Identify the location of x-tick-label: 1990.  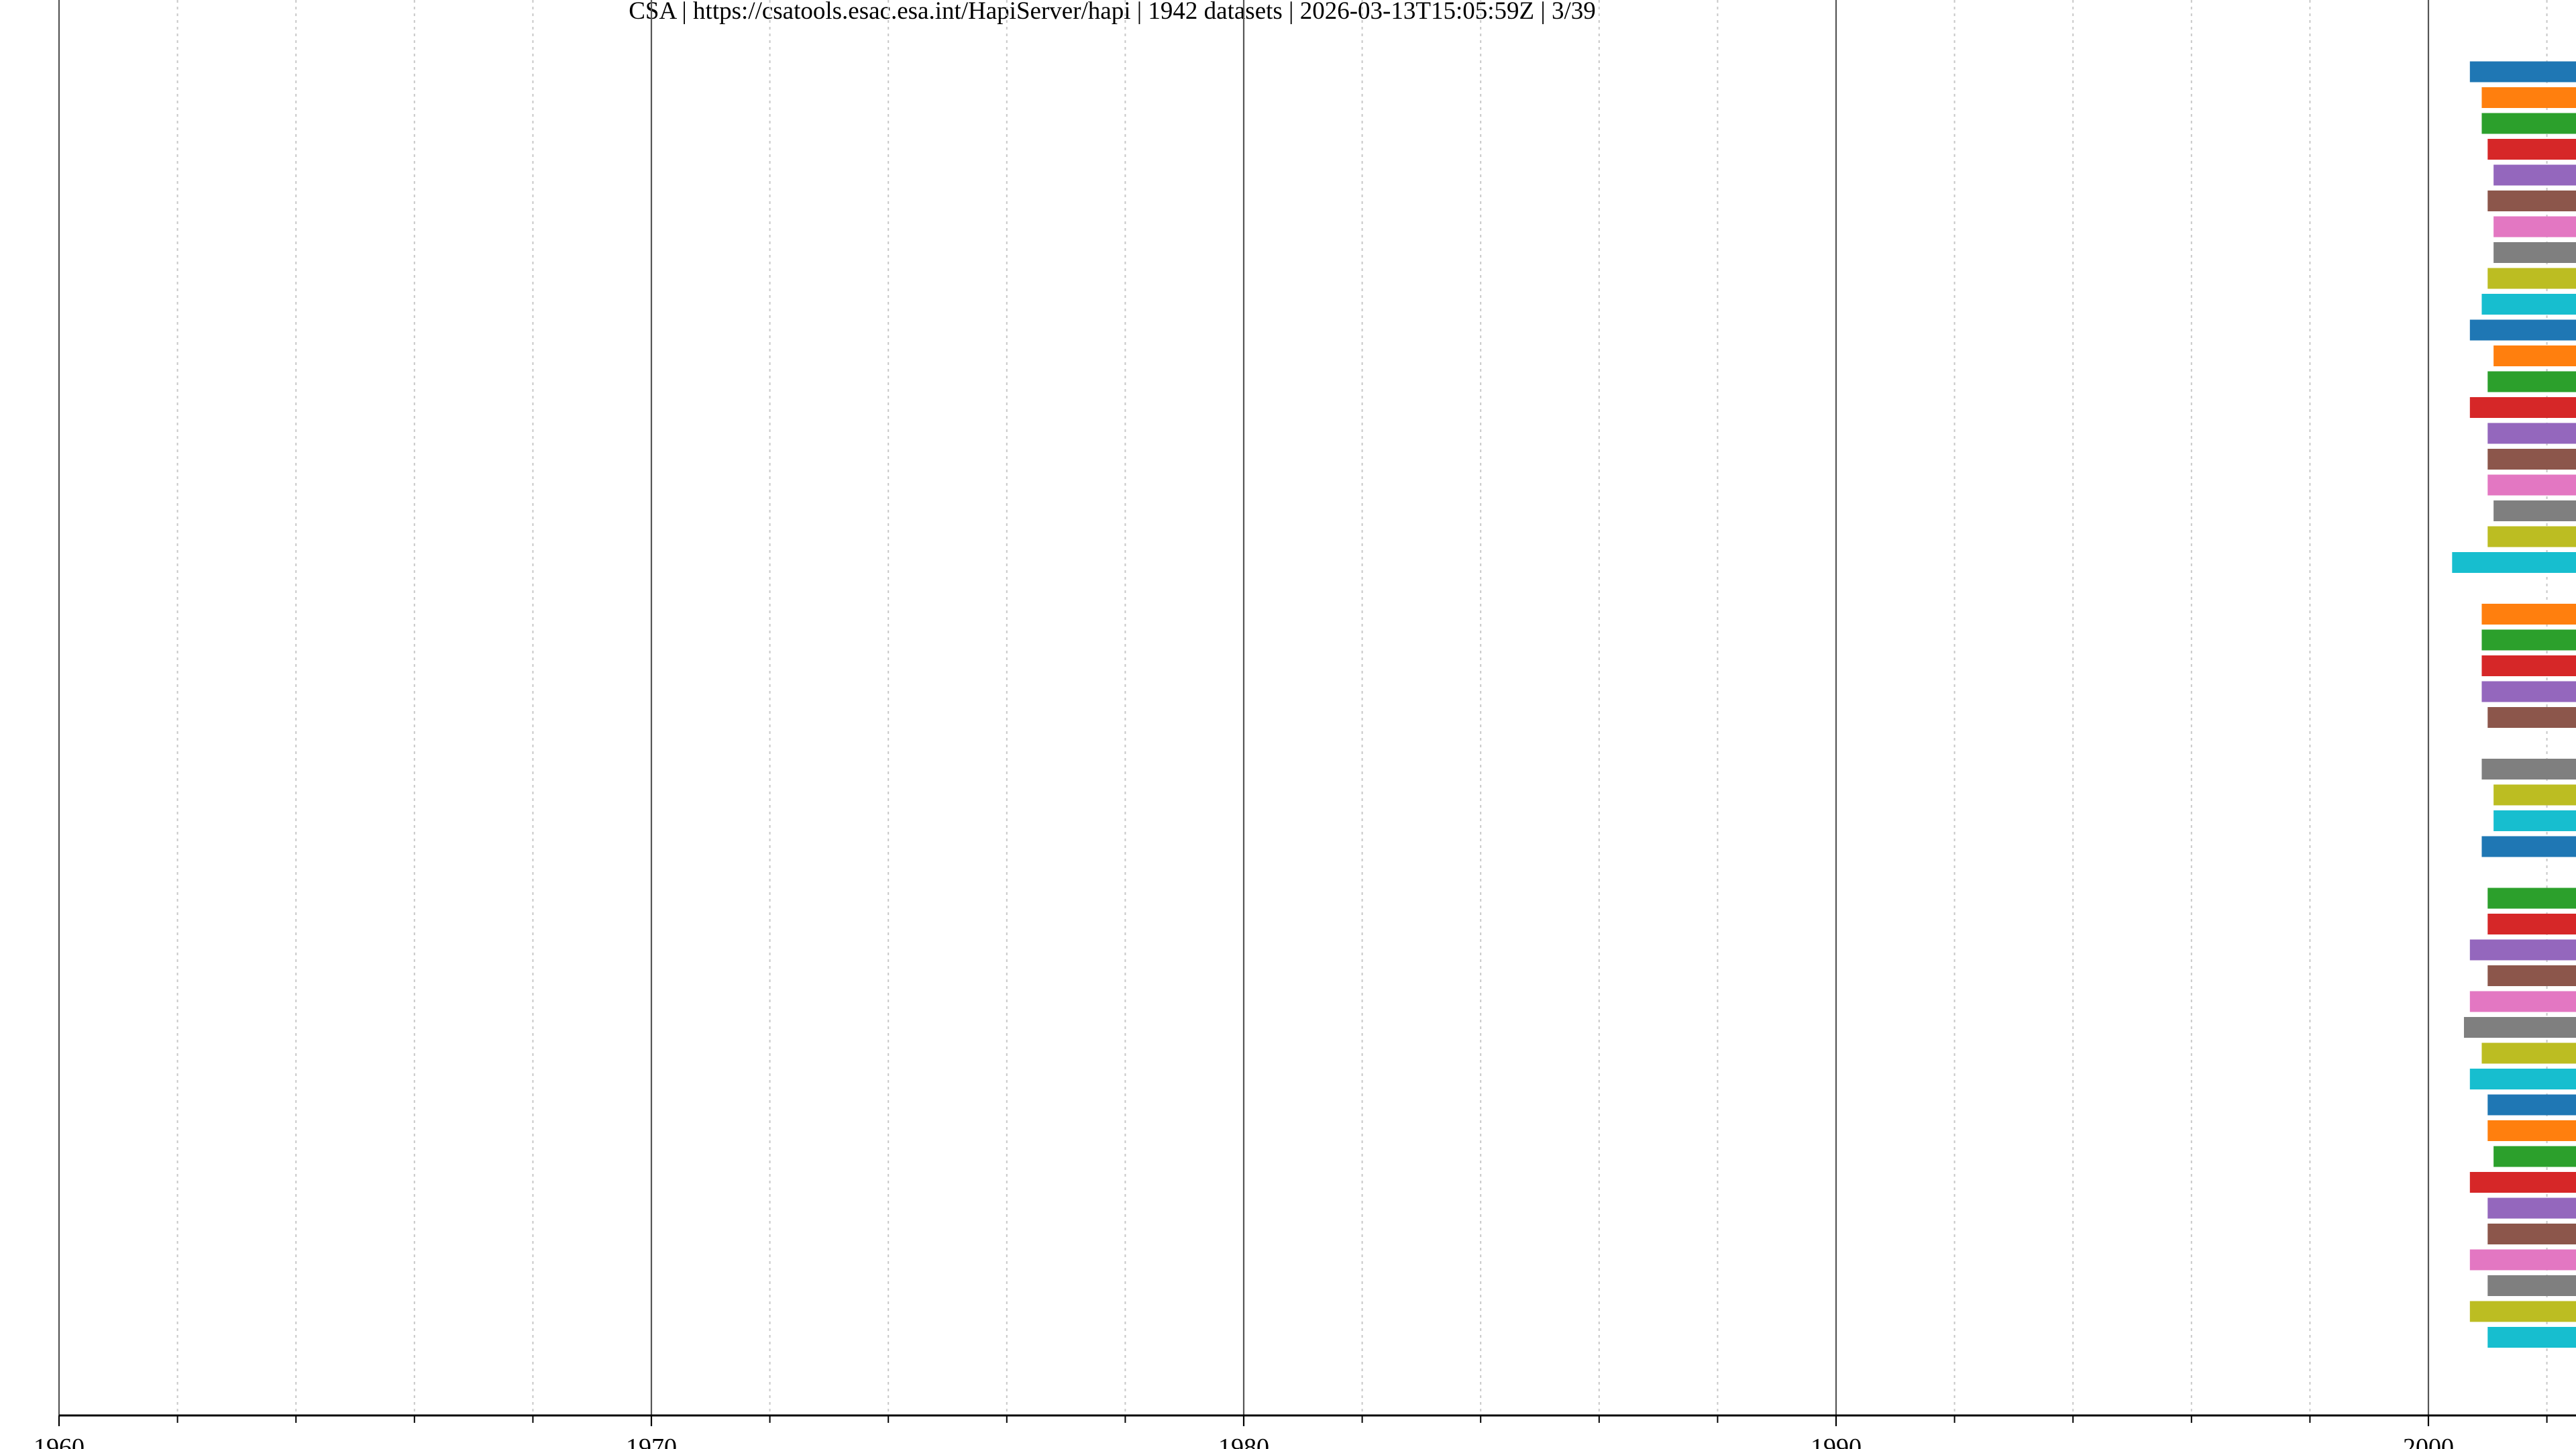
(1836, 1441).